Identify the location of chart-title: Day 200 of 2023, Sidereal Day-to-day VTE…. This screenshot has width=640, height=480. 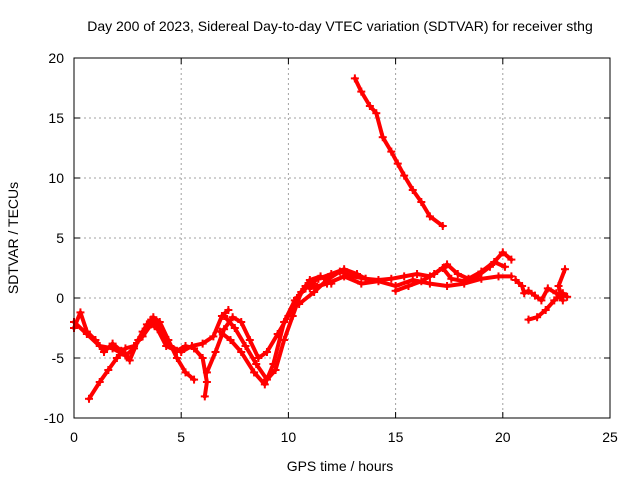
(340, 26).